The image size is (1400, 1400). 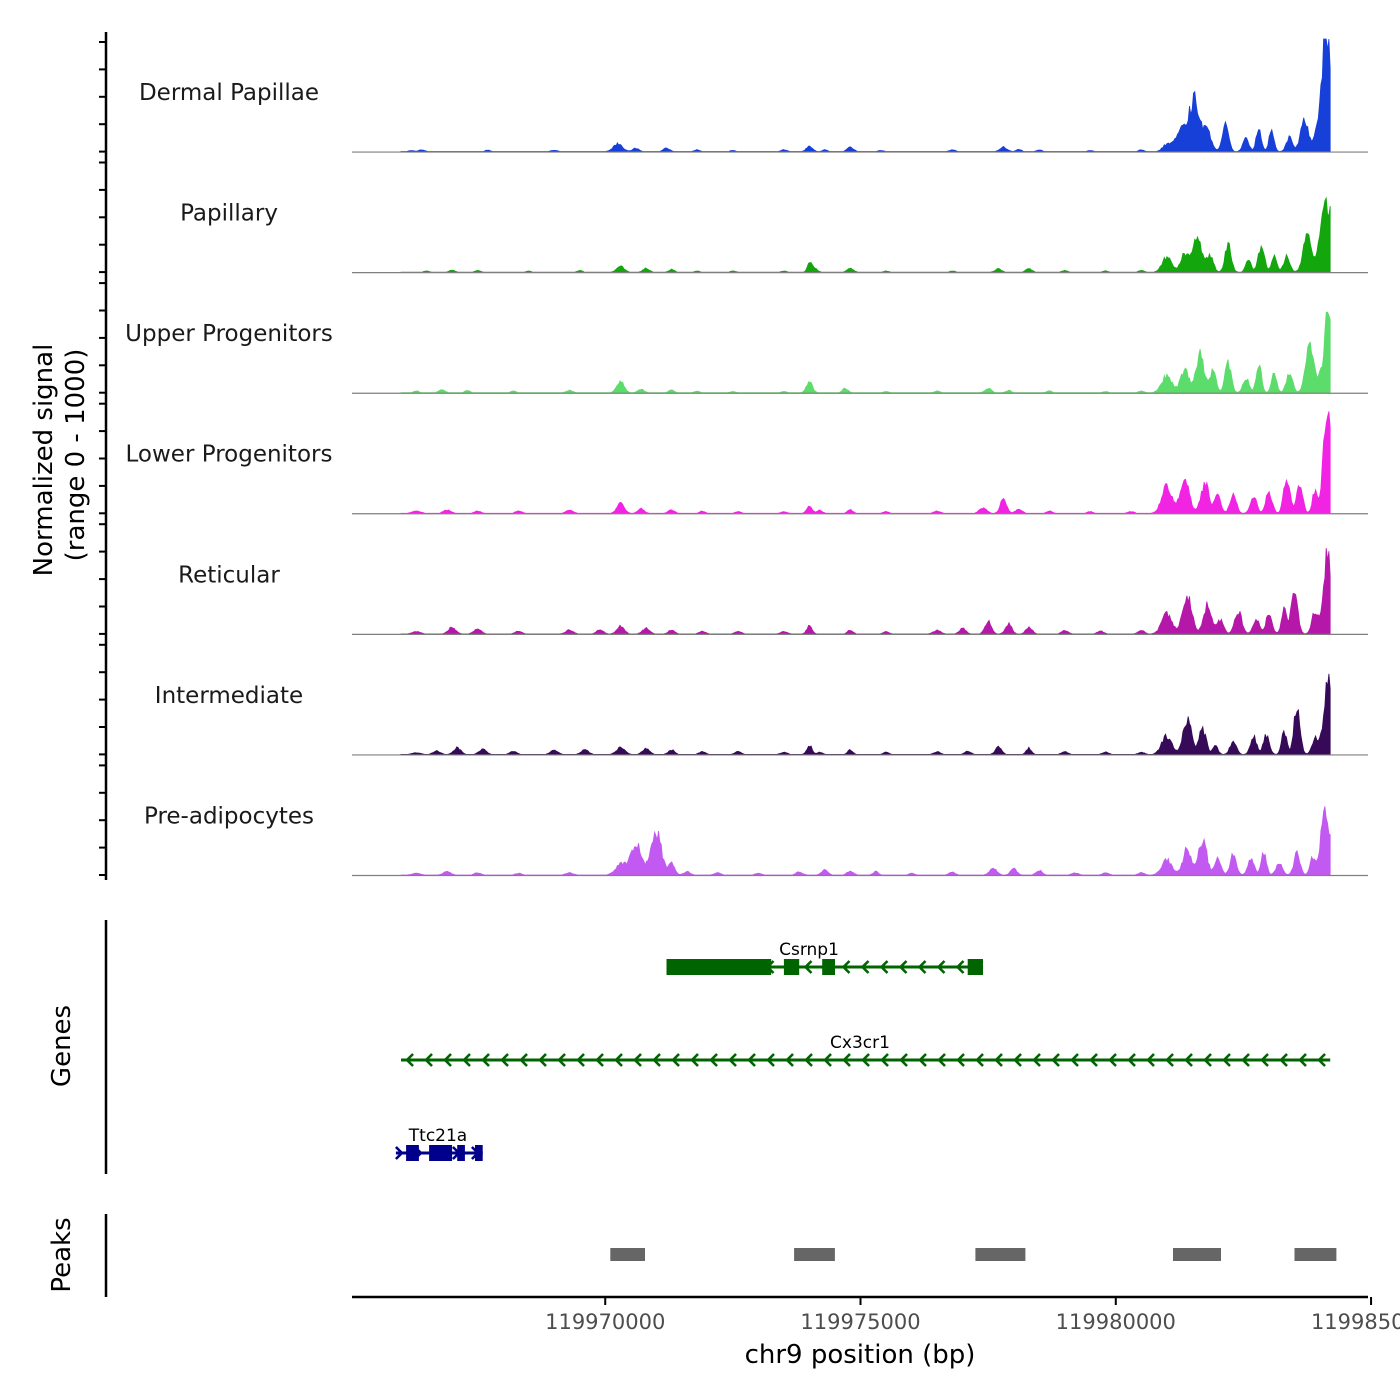 I want to click on track-papillary: Papillary, so click(x=774, y=235).